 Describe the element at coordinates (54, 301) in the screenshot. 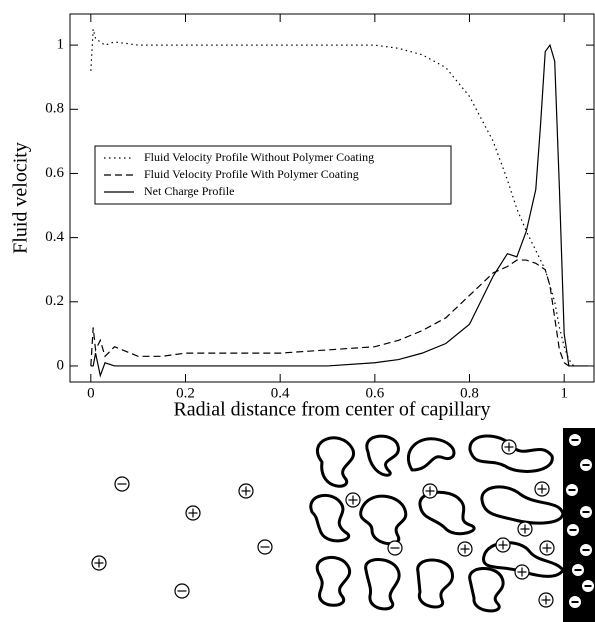

I see `y-tick-label: 0.2` at that location.